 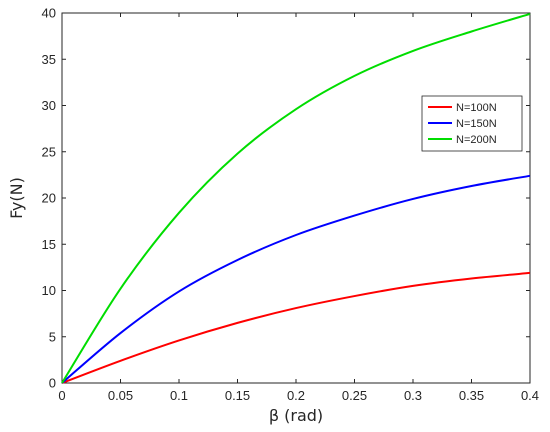 I want to click on x-tick-label: 0, so click(x=61, y=395).